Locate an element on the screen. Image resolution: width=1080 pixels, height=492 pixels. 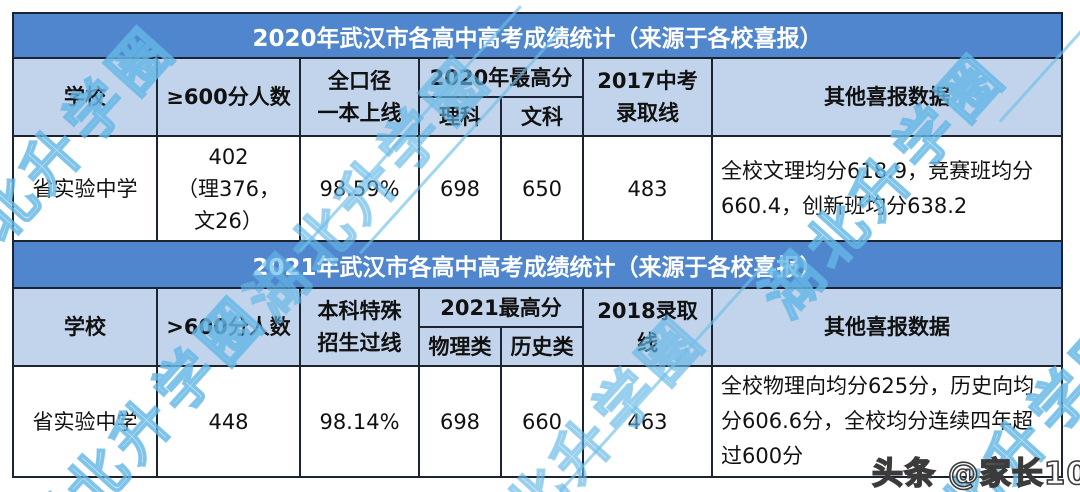
cell-science-2020: 698 is located at coordinates (460, 188).